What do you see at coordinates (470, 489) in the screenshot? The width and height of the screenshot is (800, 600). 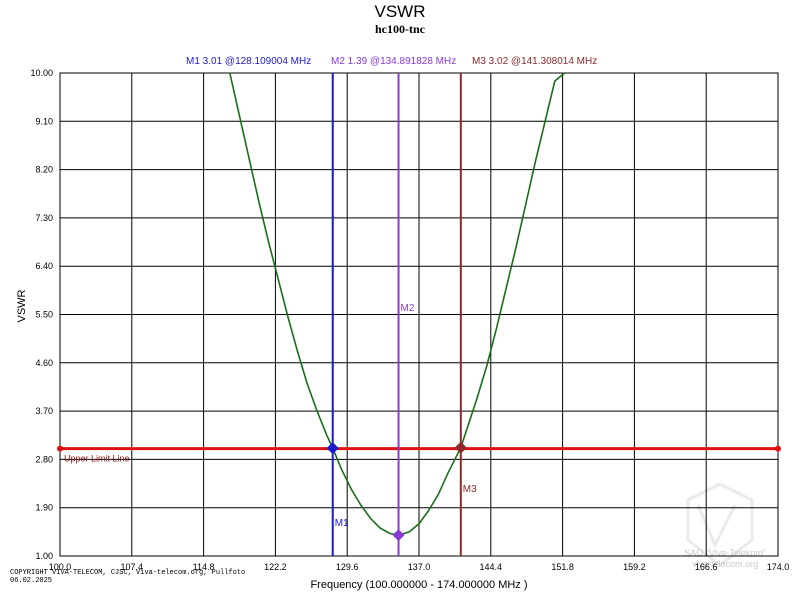 I see `marker-label-m3: M3` at bounding box center [470, 489].